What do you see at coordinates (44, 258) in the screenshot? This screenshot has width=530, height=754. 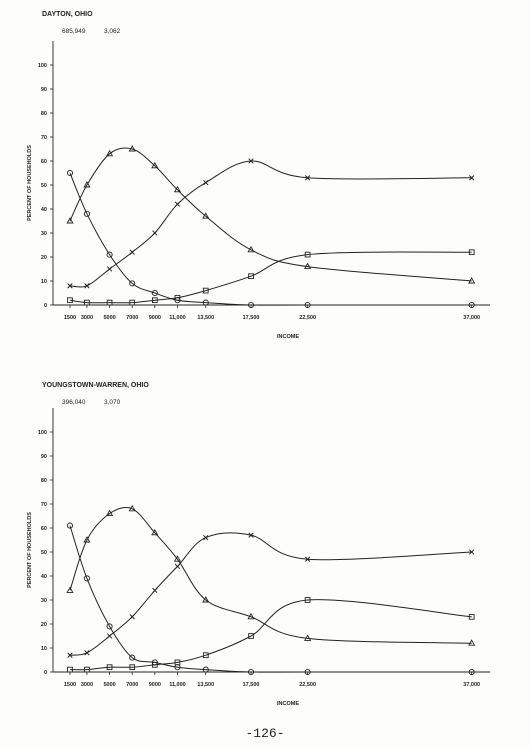 I see `y-tick-label: 20` at bounding box center [44, 258].